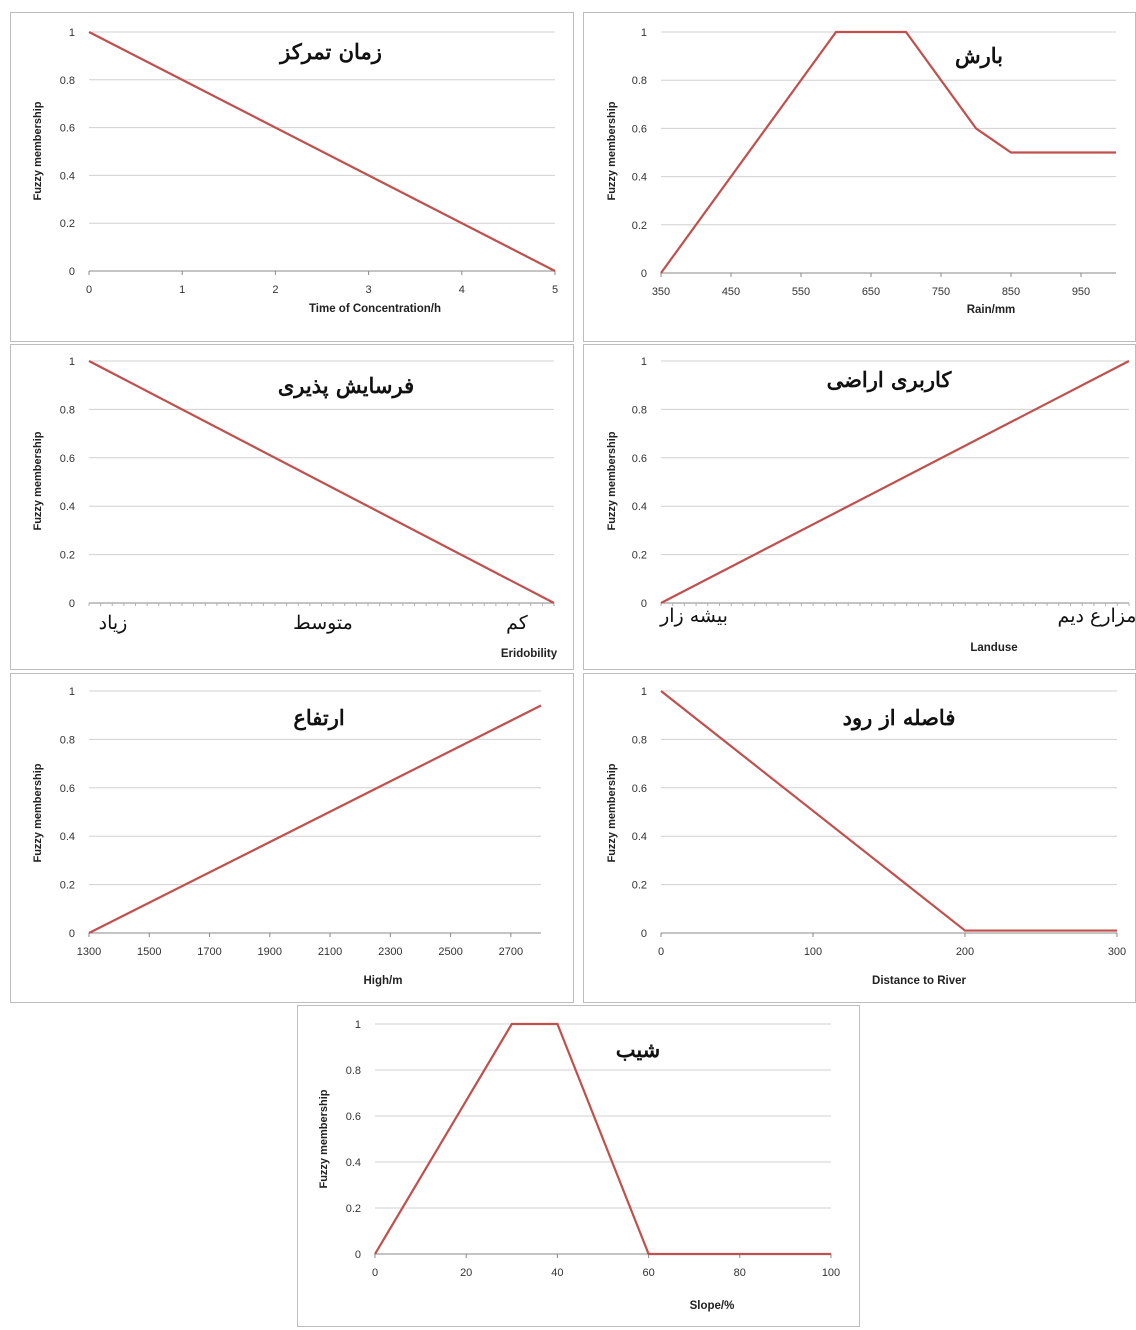 This screenshot has height=1330, width=1136. I want to click on x-tick-label: 2300, so click(390, 952).